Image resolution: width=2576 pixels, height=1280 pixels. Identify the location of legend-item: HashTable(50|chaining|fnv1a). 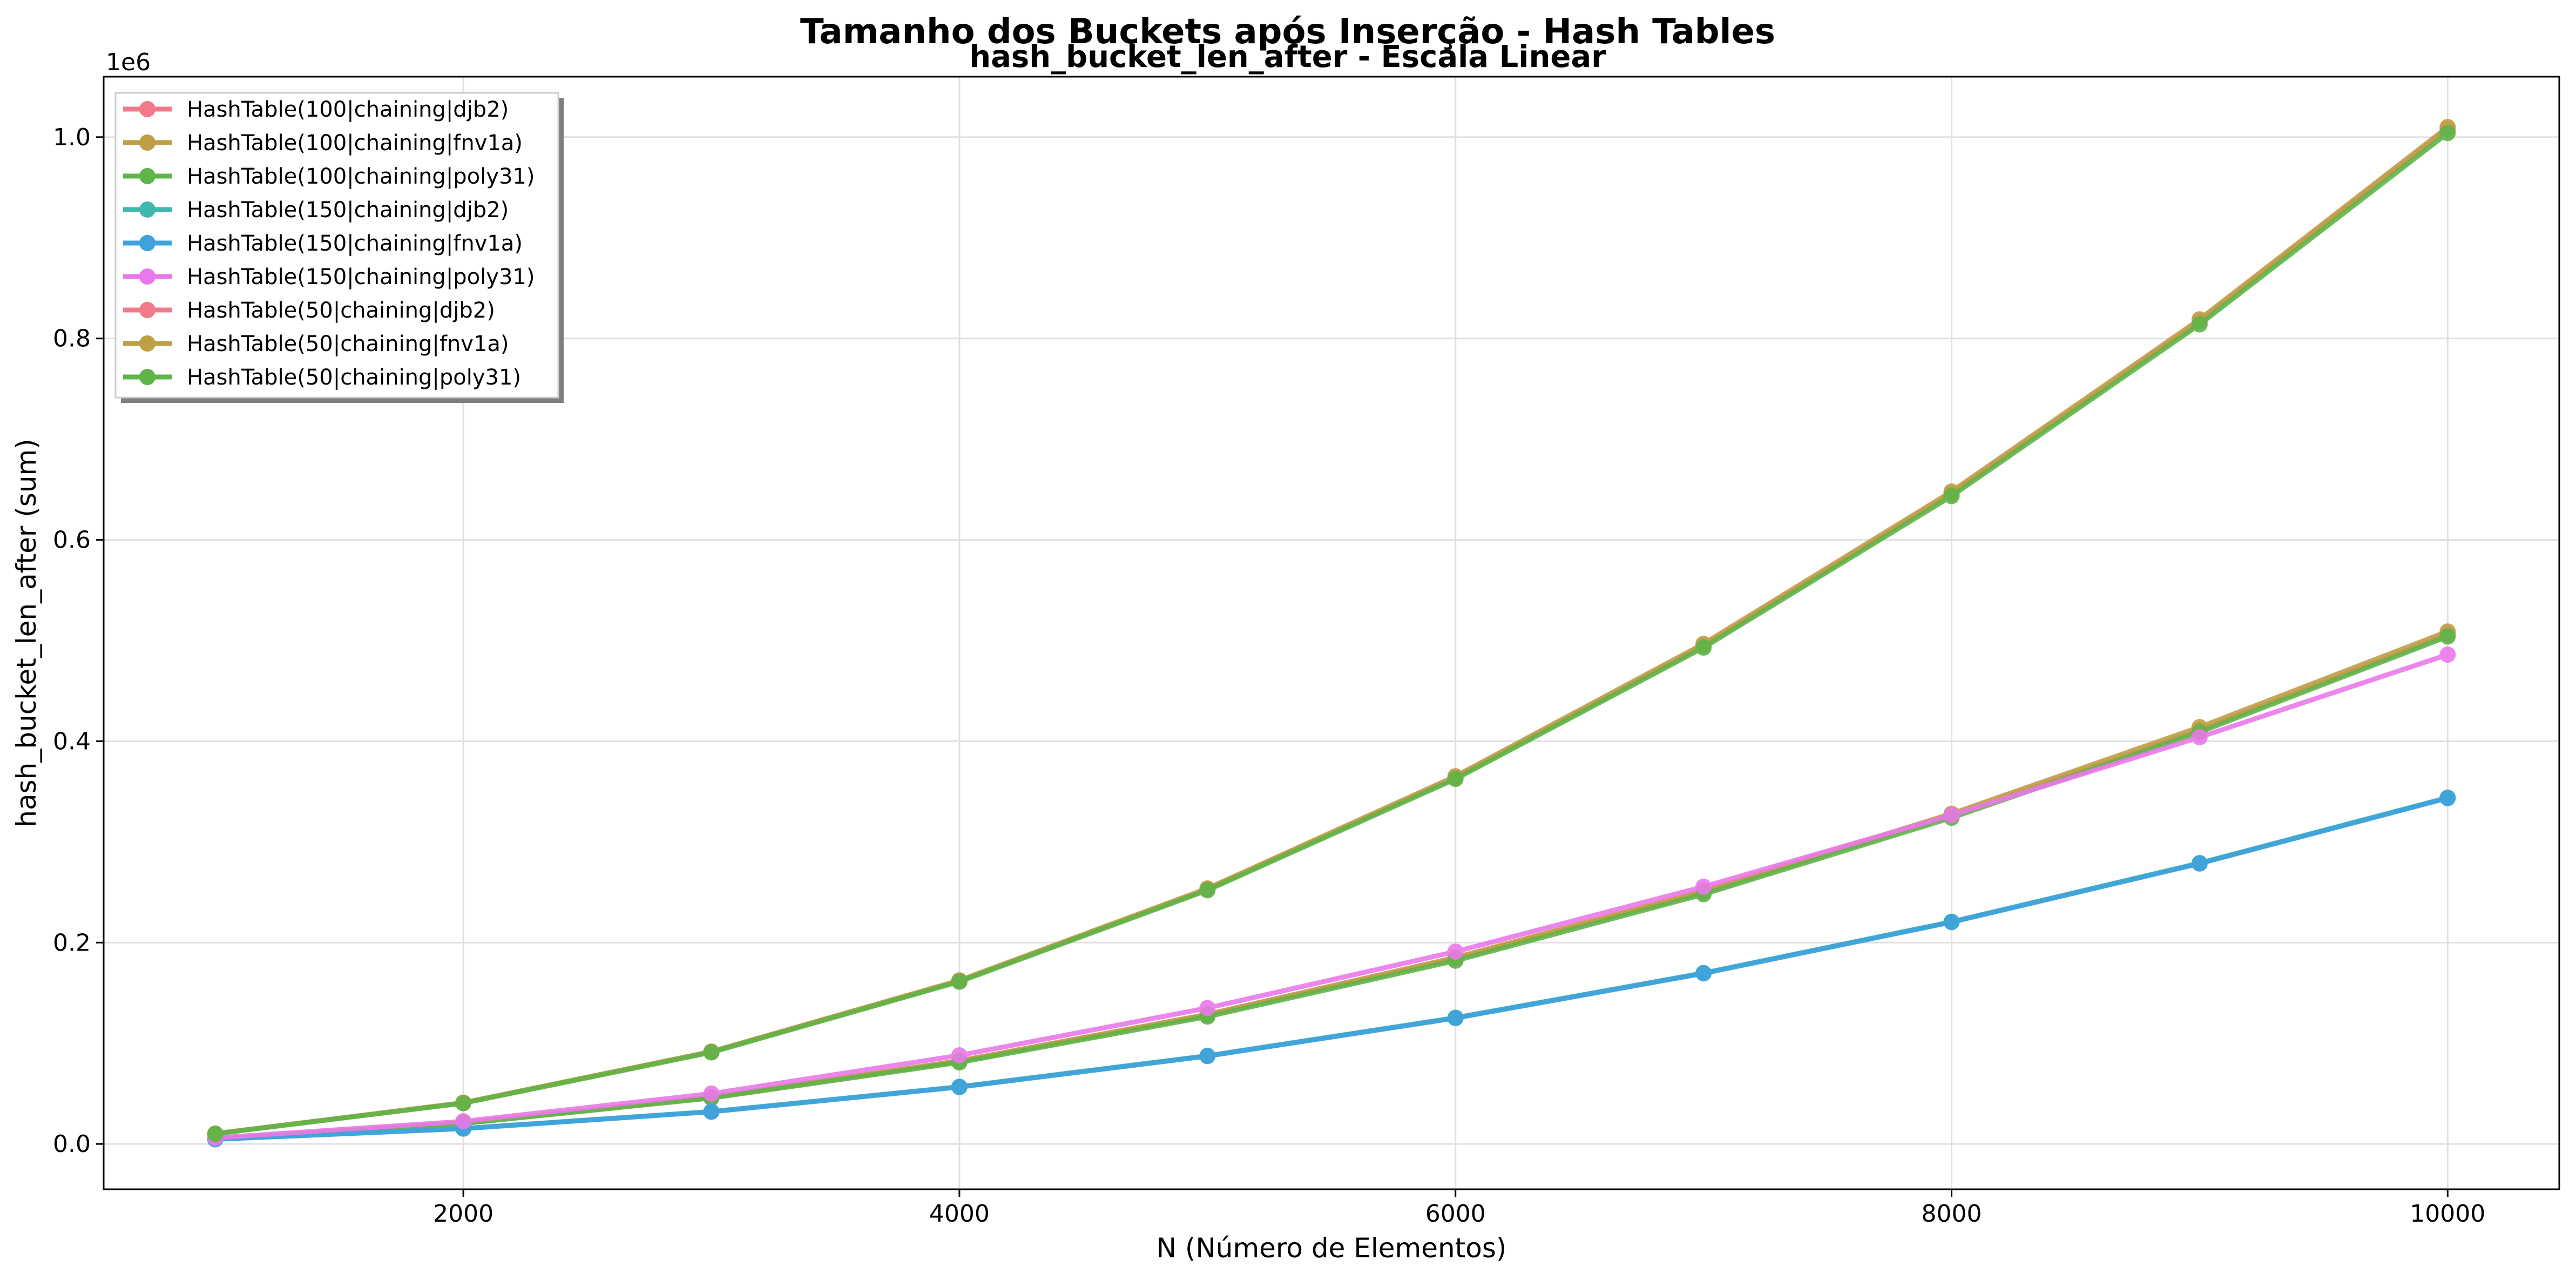
(316, 344).